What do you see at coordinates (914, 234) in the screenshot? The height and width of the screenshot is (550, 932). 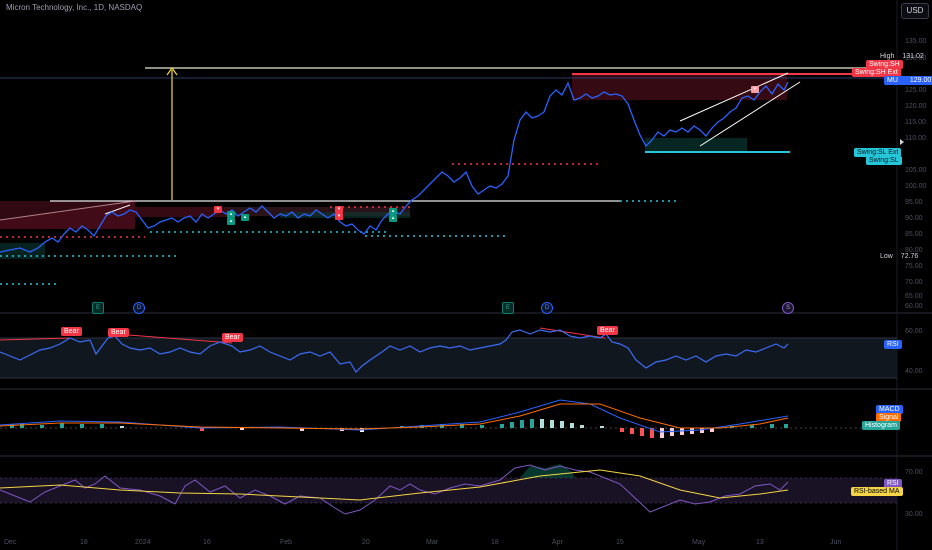 I see `svg-text: 85.00` at bounding box center [914, 234].